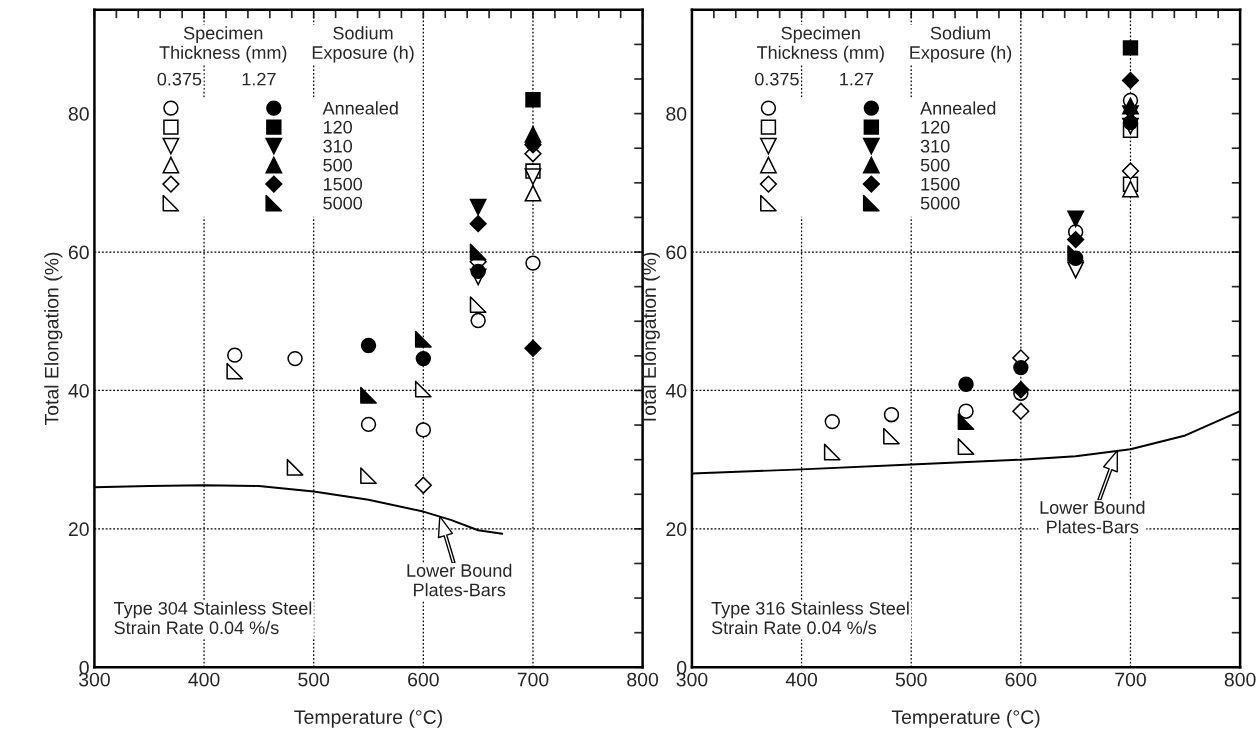 The height and width of the screenshot is (754, 1259). I want to click on annotation: Type 316 Stainless Steel Strain Rate 0.04 %/s, so click(810, 618).